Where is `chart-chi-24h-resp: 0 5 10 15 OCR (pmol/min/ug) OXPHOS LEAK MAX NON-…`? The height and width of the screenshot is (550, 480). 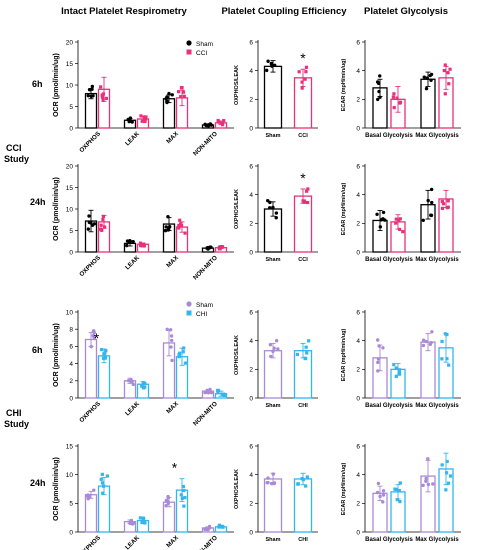
chart-chi-24h-resp: 0 5 10 15 OCR (pmol/min/ug) OXPHOS LEAK MAX NON-… is located at coordinates (143, 496).